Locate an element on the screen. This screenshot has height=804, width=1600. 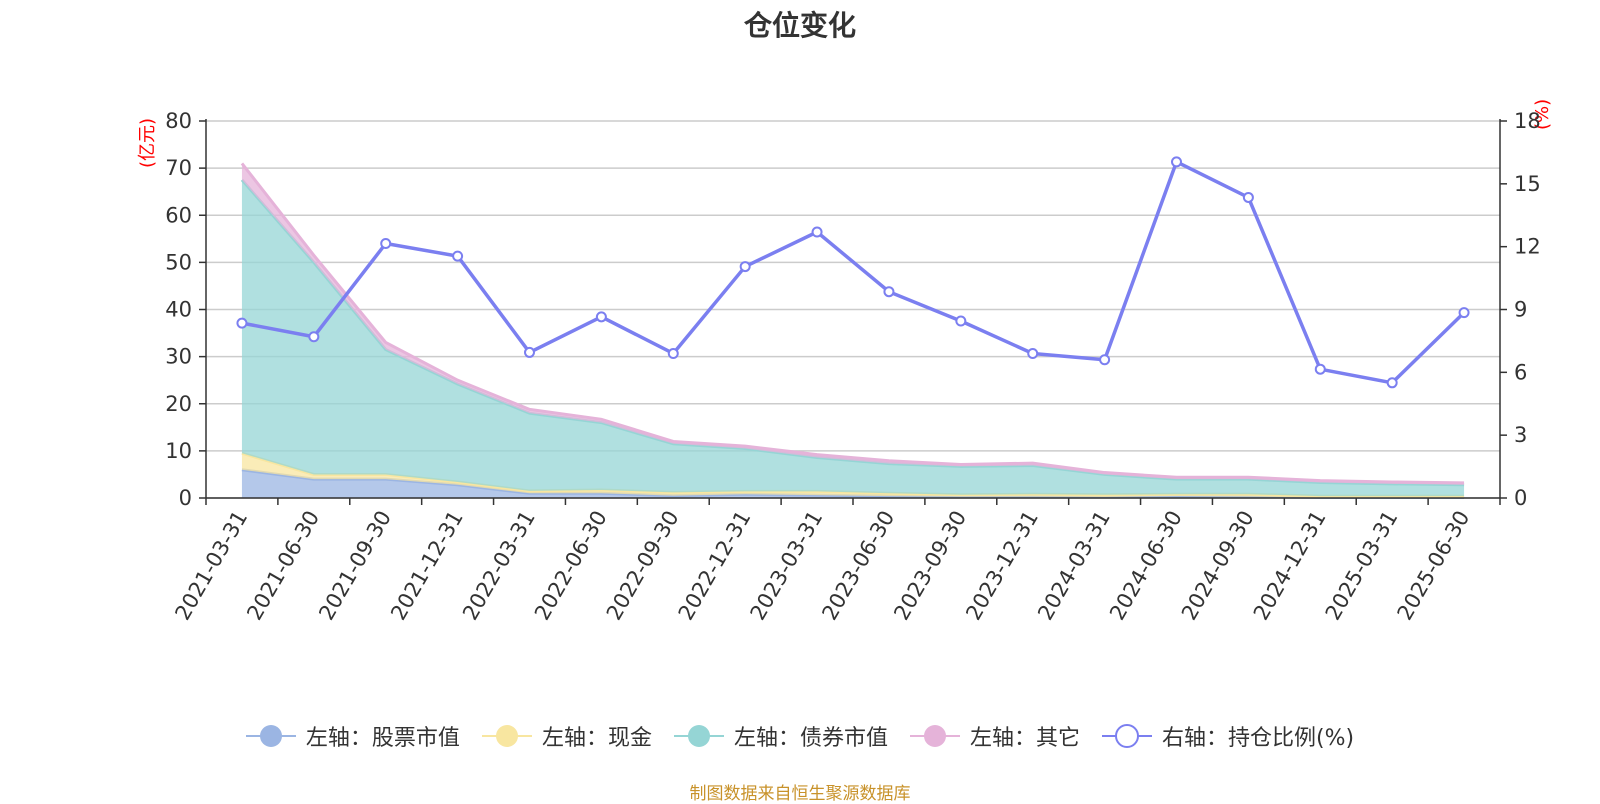
legend-item: 左轴：股票市值 is located at coordinates (352, 736).